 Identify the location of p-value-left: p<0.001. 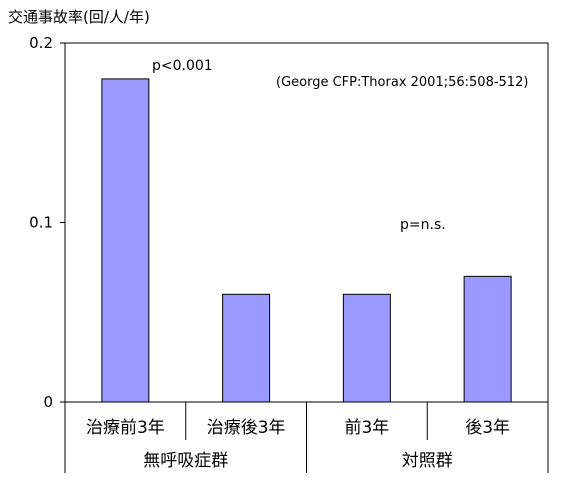
(182, 66).